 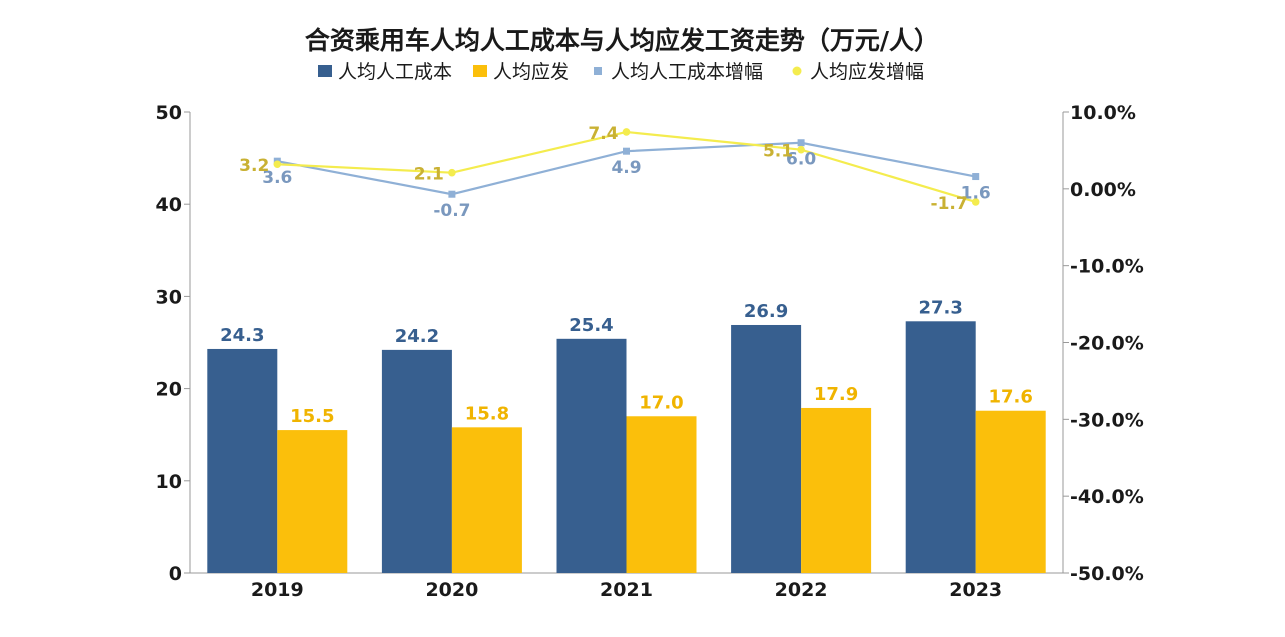 What do you see at coordinates (766, 311) in the screenshot?
I see `bar-data-label: 26.9` at bounding box center [766, 311].